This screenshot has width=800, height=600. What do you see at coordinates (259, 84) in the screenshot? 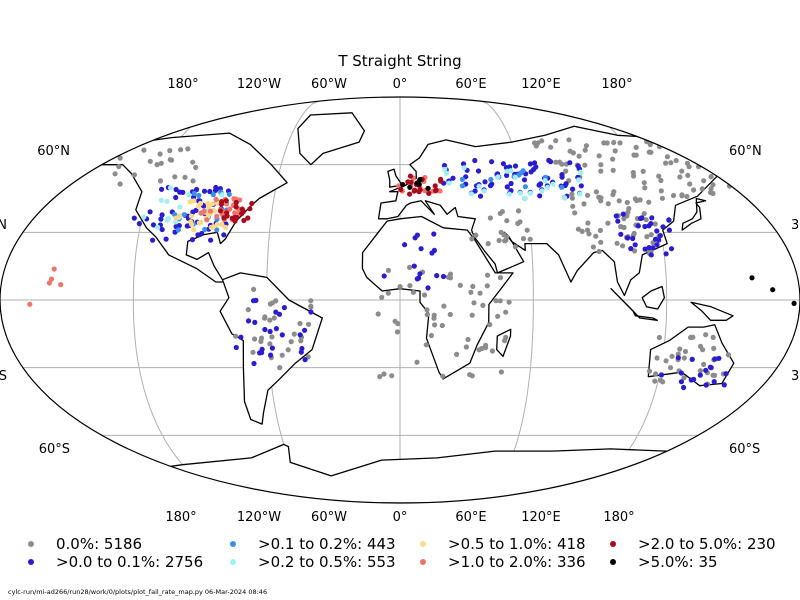
I see `x-tick-top-label: 120°W` at bounding box center [259, 84].